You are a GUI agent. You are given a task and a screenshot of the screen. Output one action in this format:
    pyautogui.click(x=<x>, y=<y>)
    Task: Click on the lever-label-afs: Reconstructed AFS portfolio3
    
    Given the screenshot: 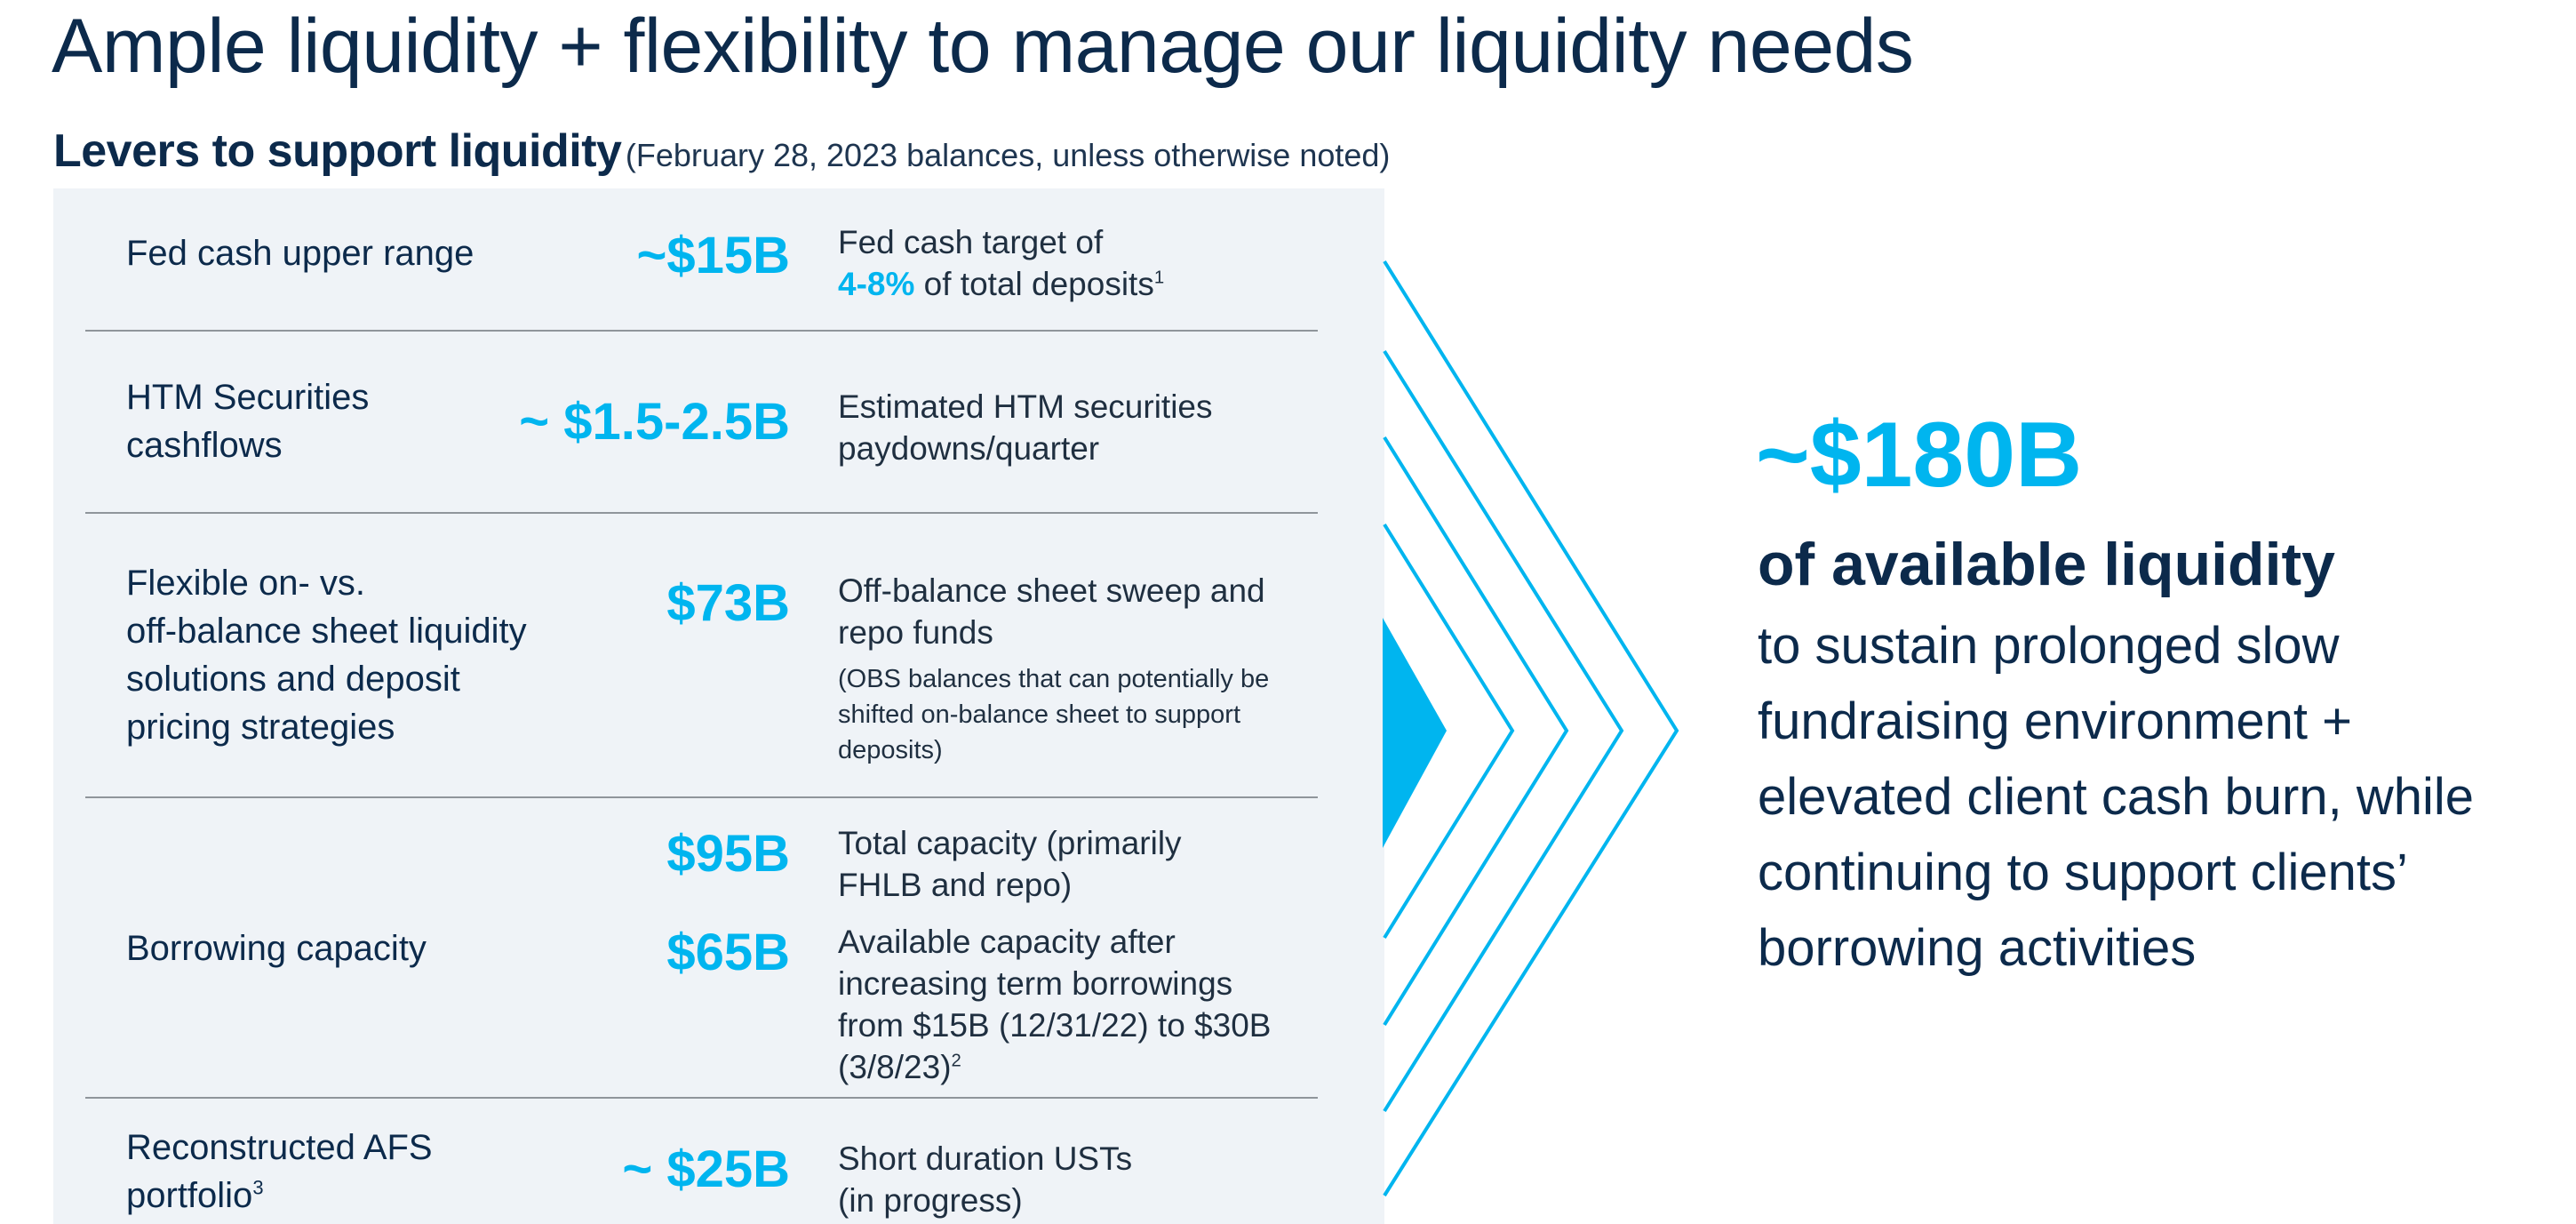 What is the action you would take?
    pyautogui.click(x=279, y=1172)
    